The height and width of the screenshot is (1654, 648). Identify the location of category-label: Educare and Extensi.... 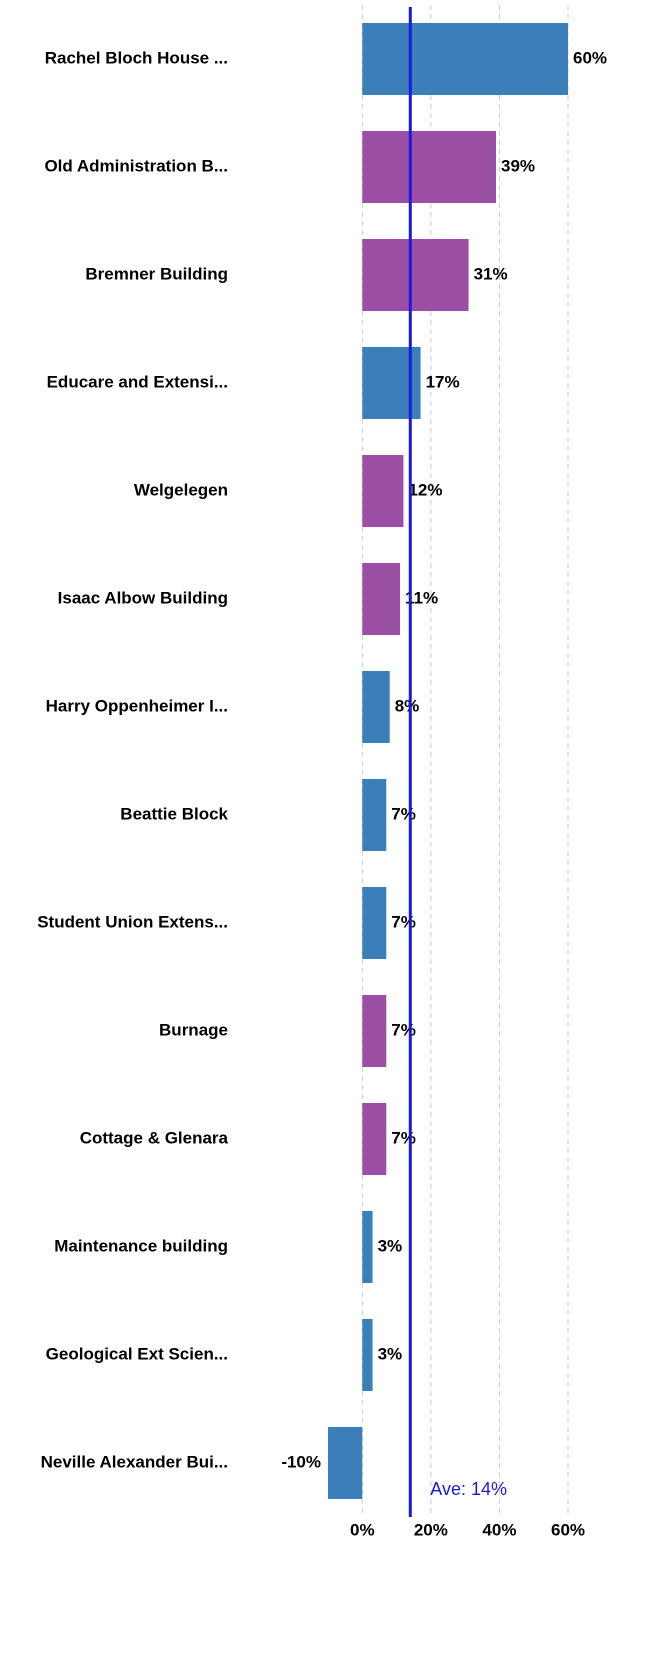
(137, 381).